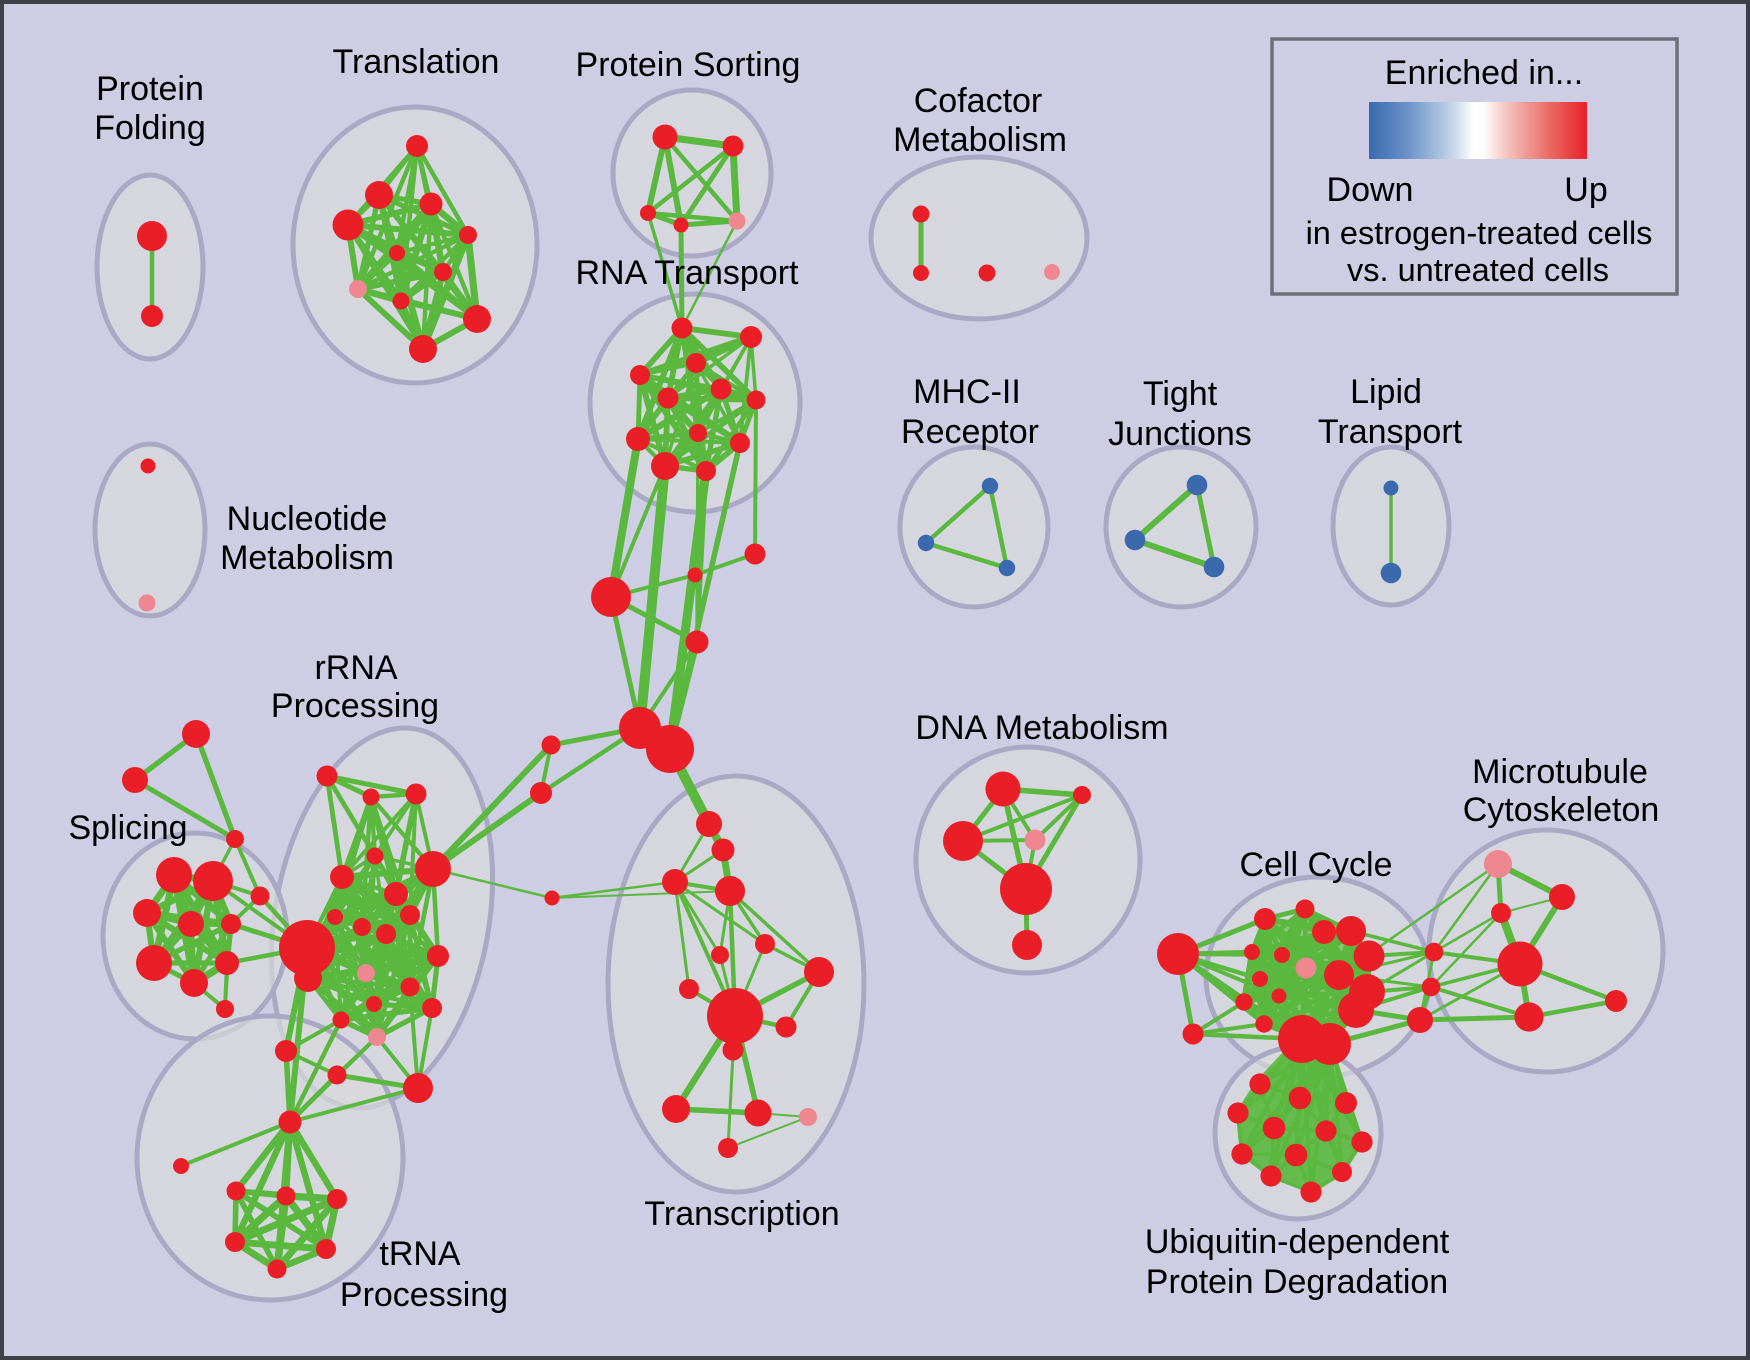  Describe the element at coordinates (688, 65) in the screenshot. I see `svg-text: Protein Sorting` at that location.